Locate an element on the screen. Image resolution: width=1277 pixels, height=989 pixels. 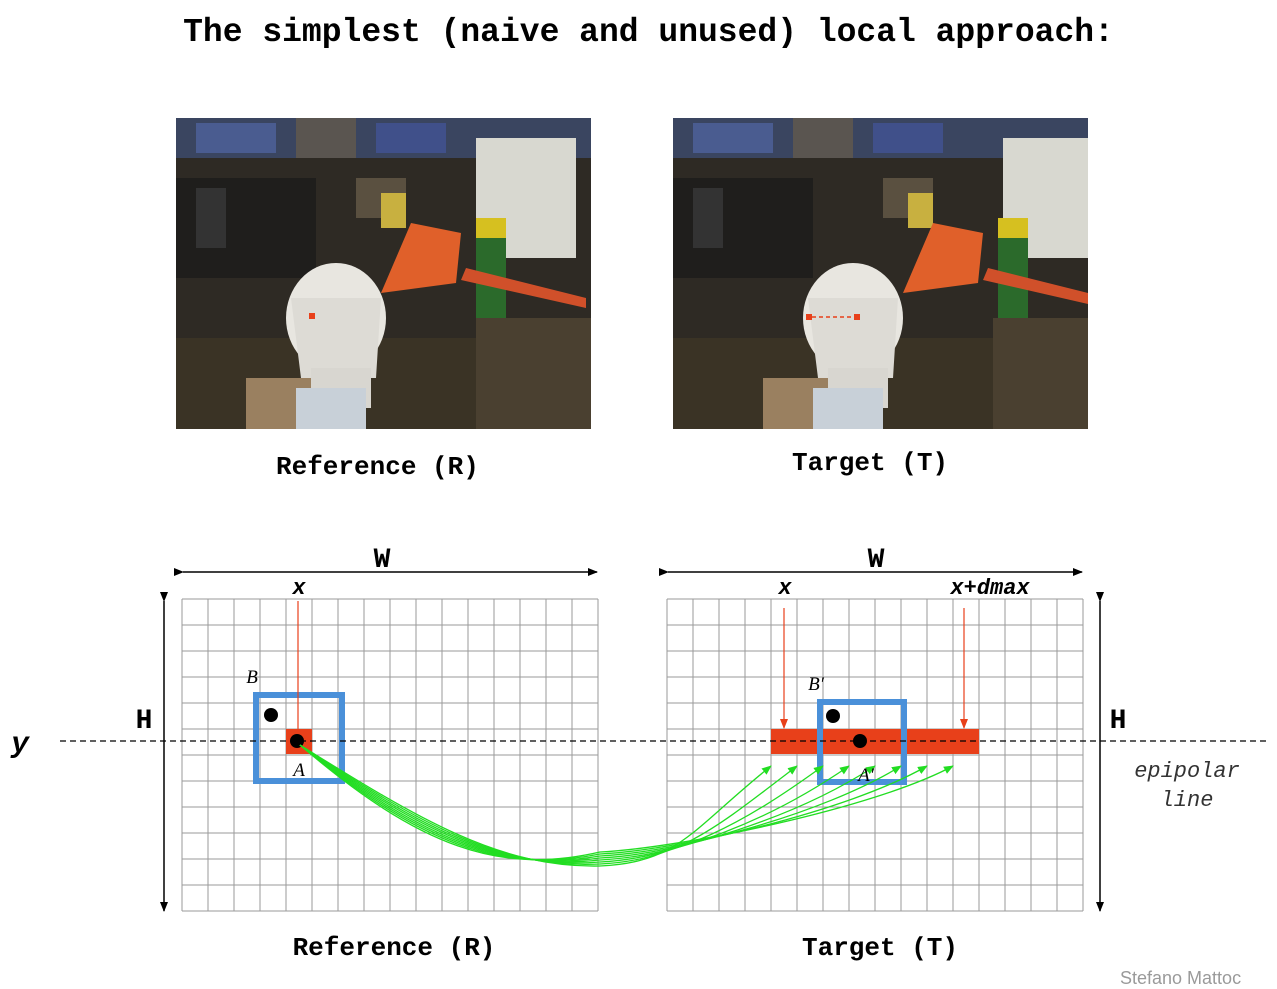
target-x-label: x is located at coordinates (784, 588).